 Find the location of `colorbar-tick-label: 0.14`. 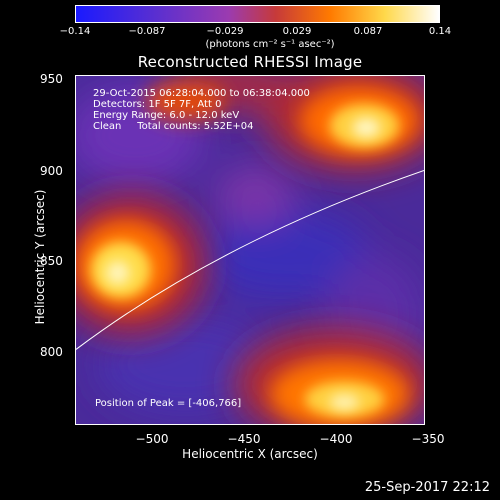

colorbar-tick-label: 0.14 is located at coordinates (440, 31).